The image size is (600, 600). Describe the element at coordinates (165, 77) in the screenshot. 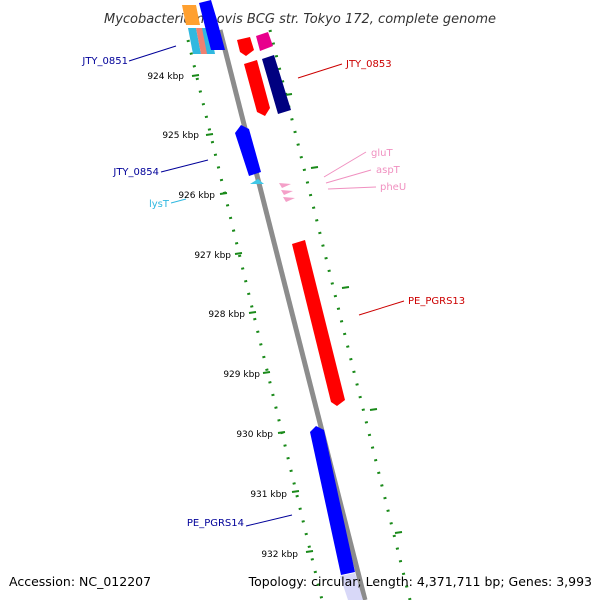

I see `kbp-label: 924 kbp` at that location.